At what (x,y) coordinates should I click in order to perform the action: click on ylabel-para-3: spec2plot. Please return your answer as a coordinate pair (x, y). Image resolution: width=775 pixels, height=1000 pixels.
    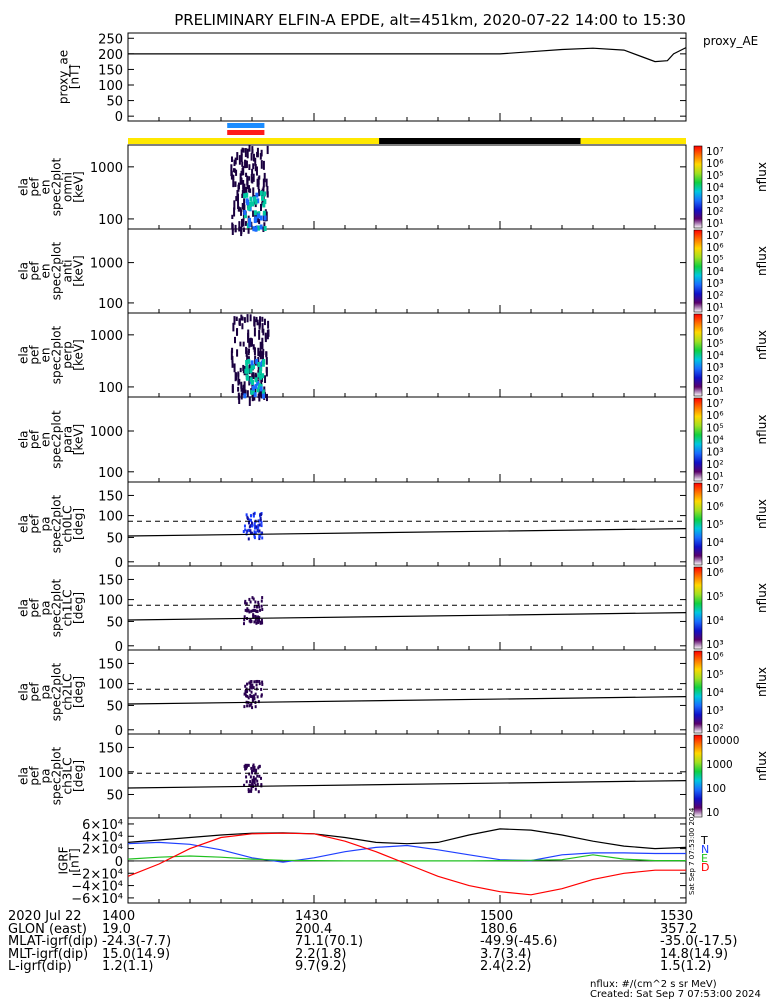
    Looking at the image, I should click on (57, 439).